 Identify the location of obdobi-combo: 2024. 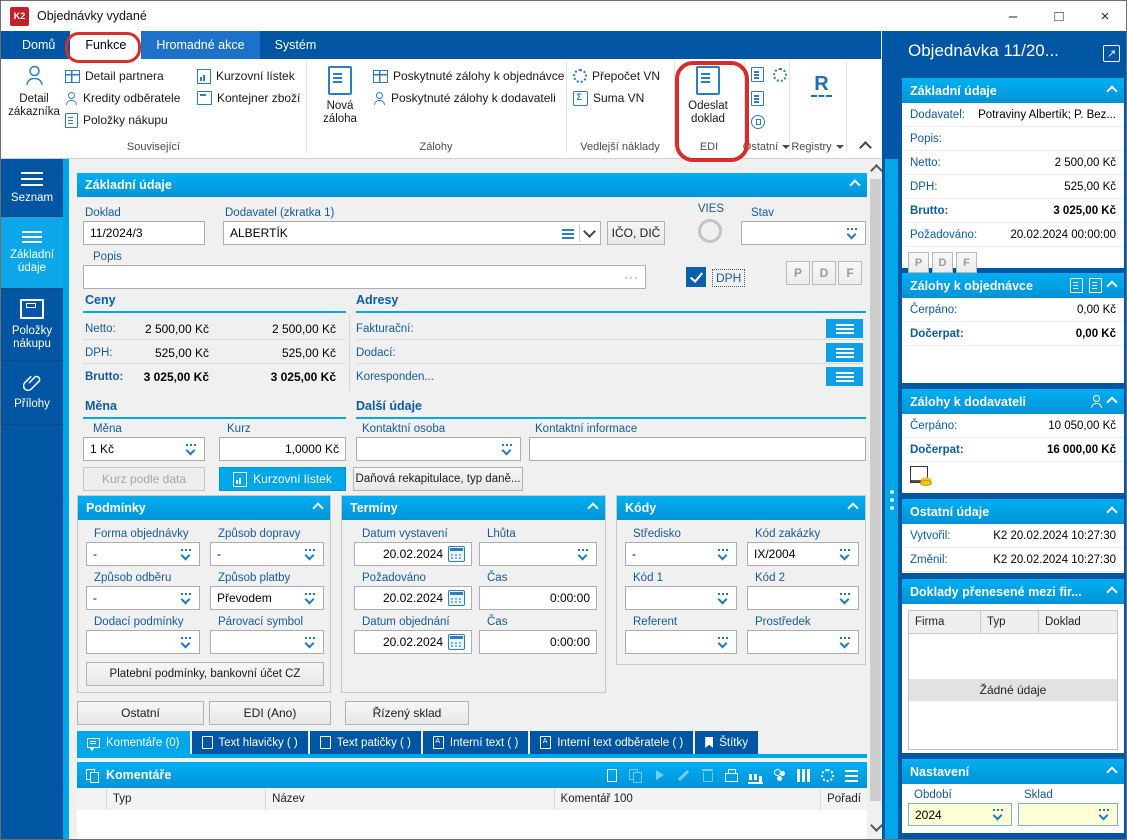
(960, 814).